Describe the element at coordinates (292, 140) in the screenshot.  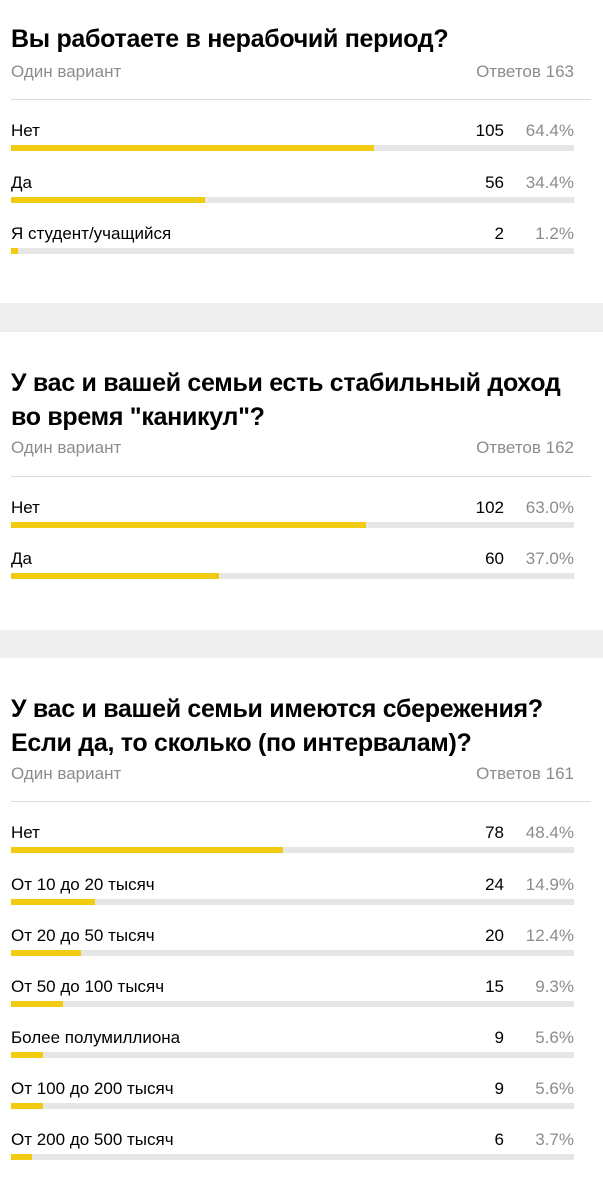
I see `option-row: Нет 105 64.4%` at that location.